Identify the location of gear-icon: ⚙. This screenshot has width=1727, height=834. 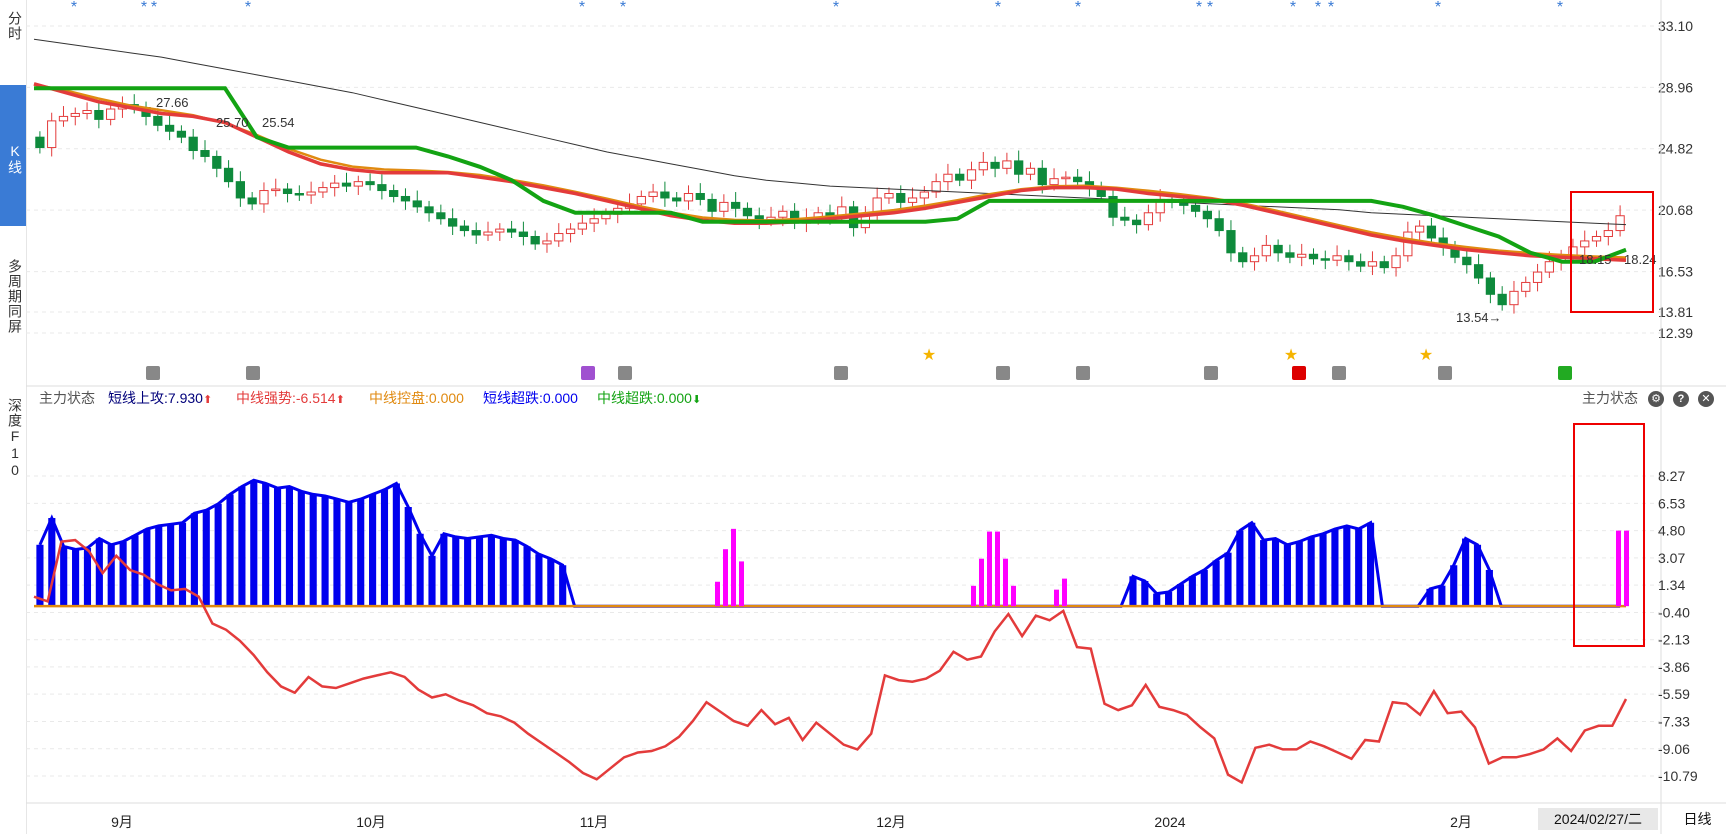
(1656, 399).